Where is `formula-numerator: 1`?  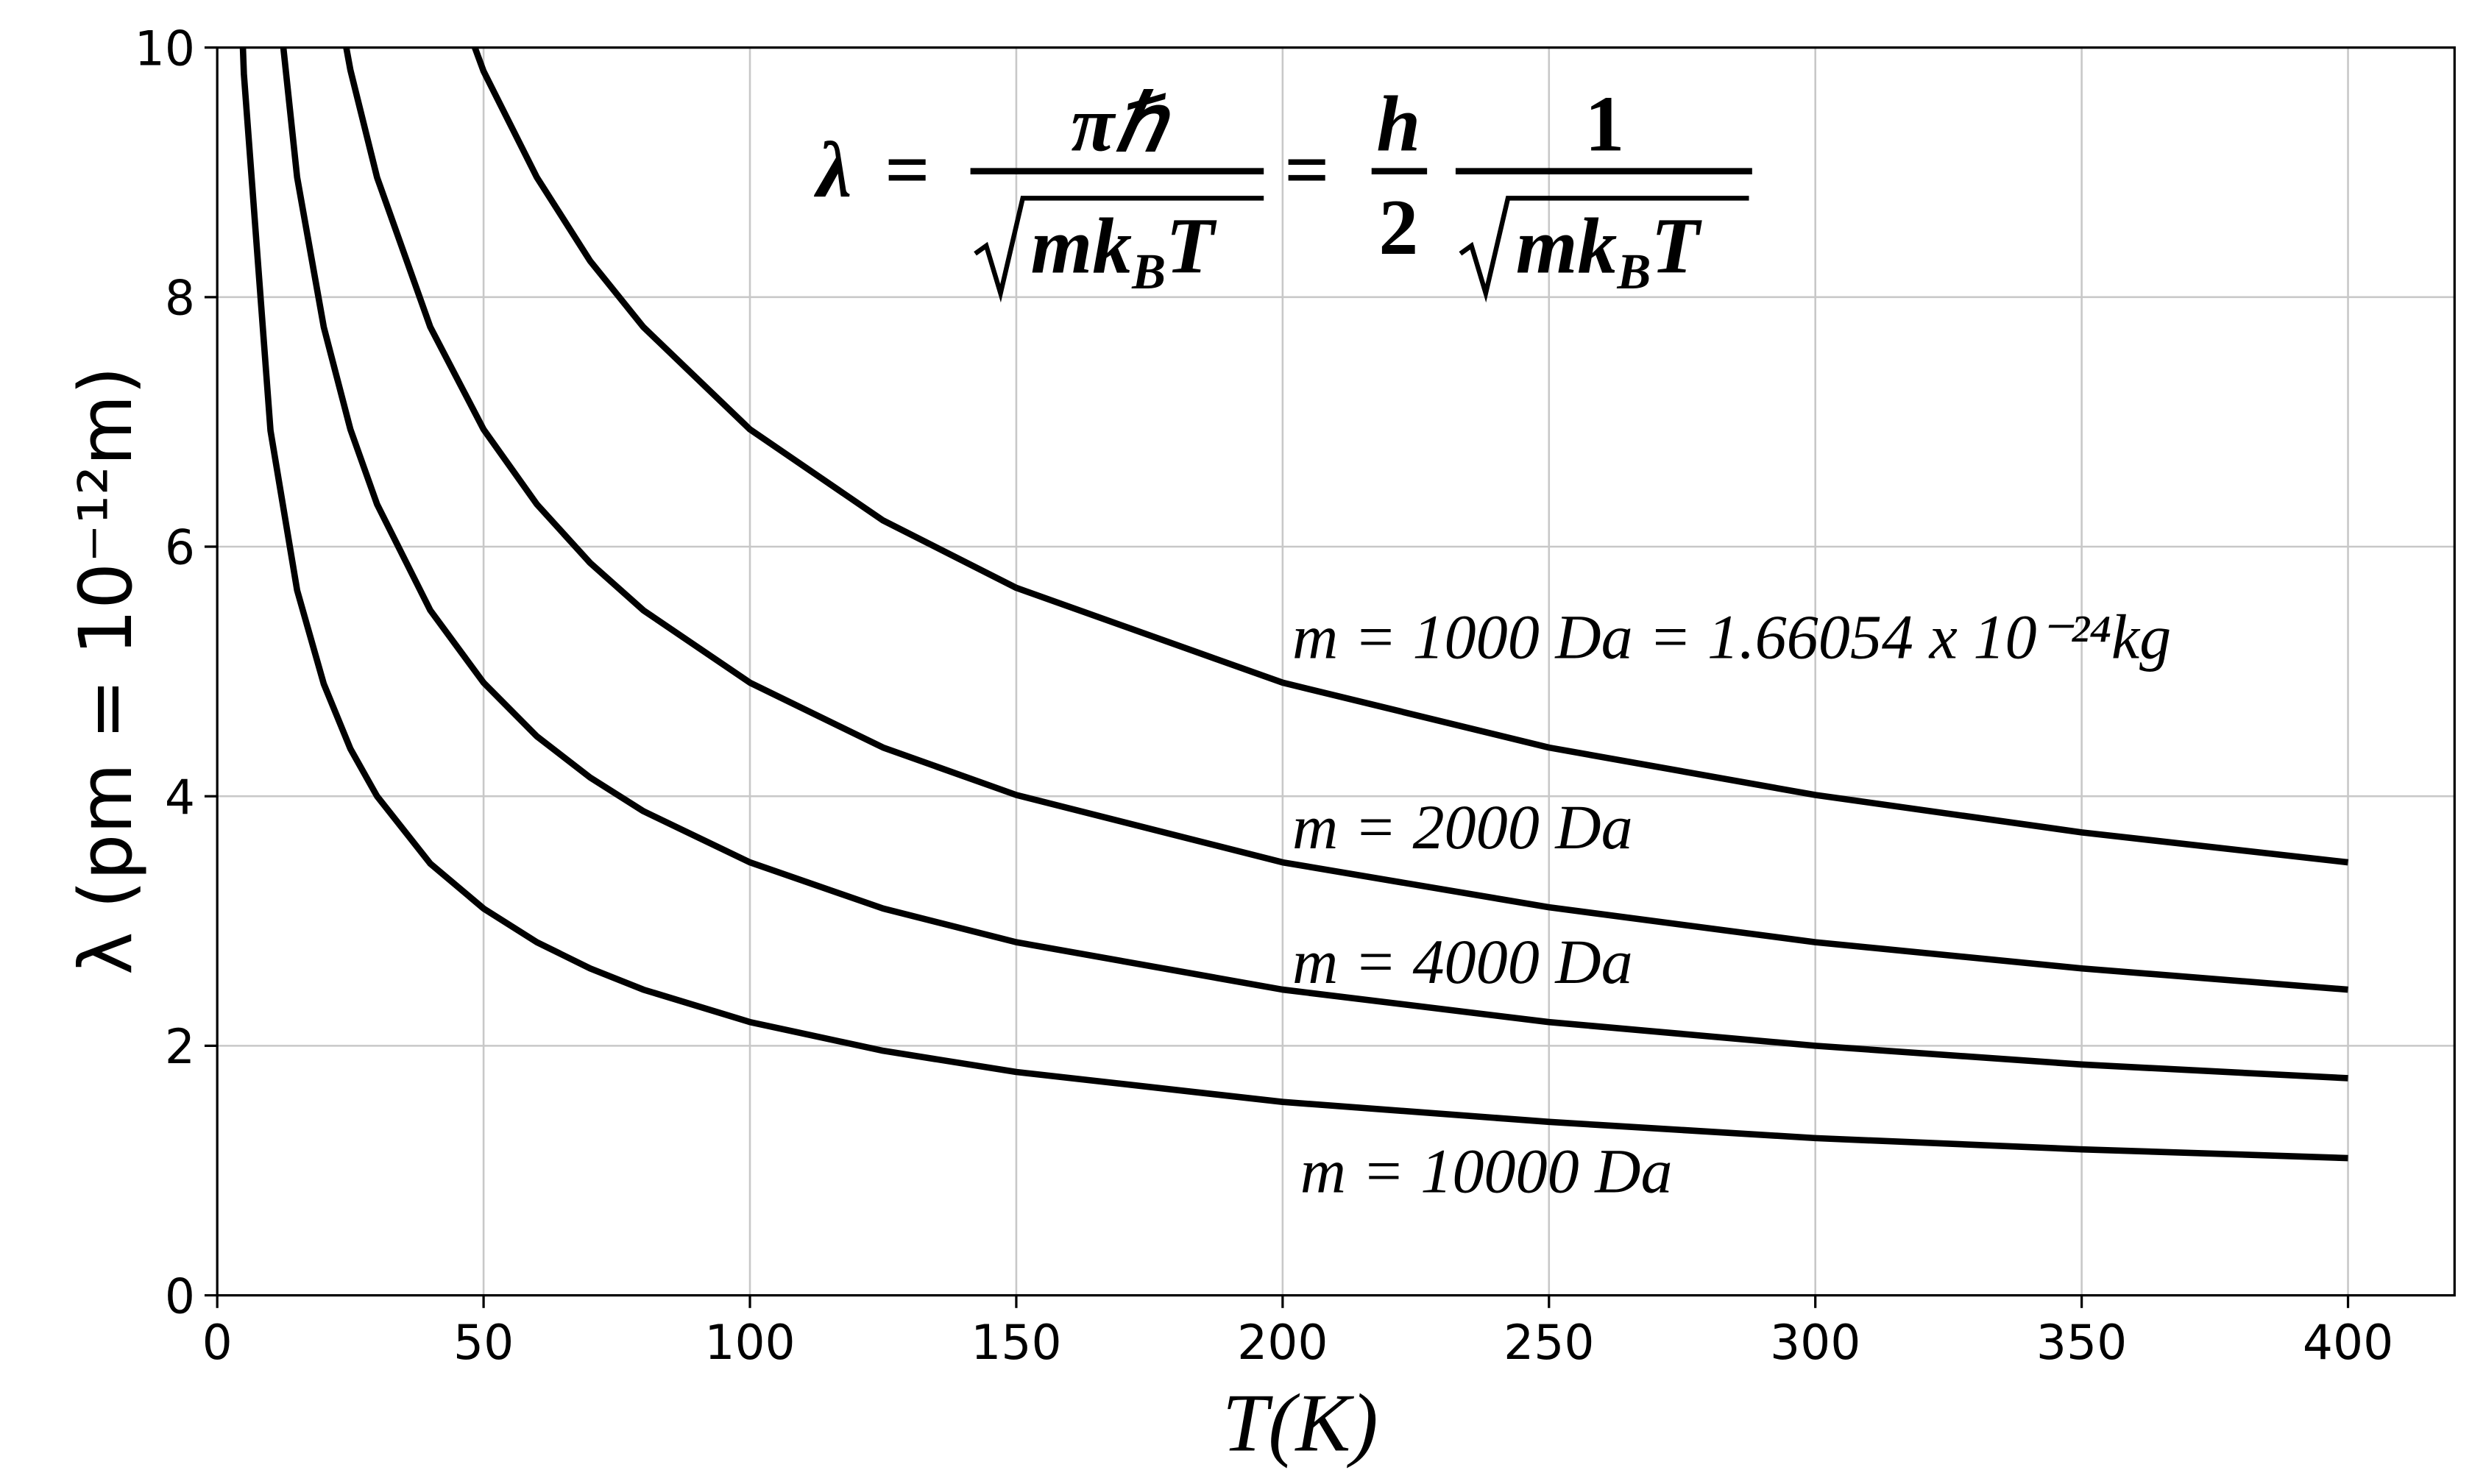
formula-numerator: 1 is located at coordinates (1605, 124).